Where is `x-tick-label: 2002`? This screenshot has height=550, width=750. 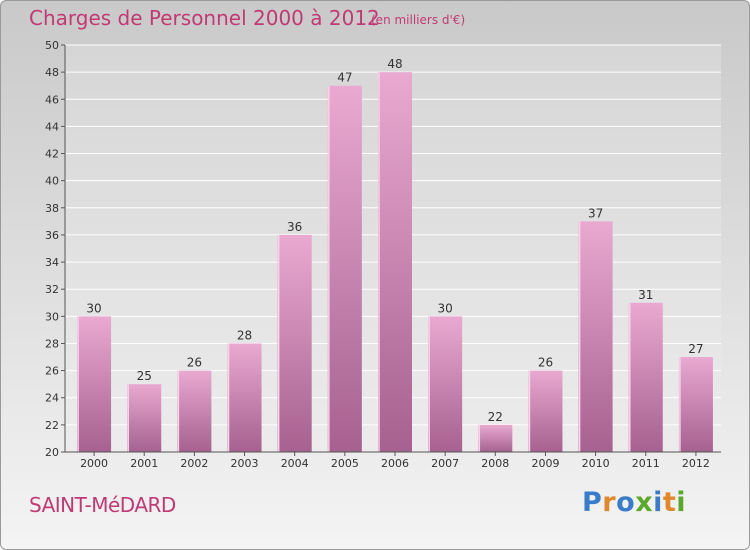
x-tick-label: 2002 is located at coordinates (194, 463).